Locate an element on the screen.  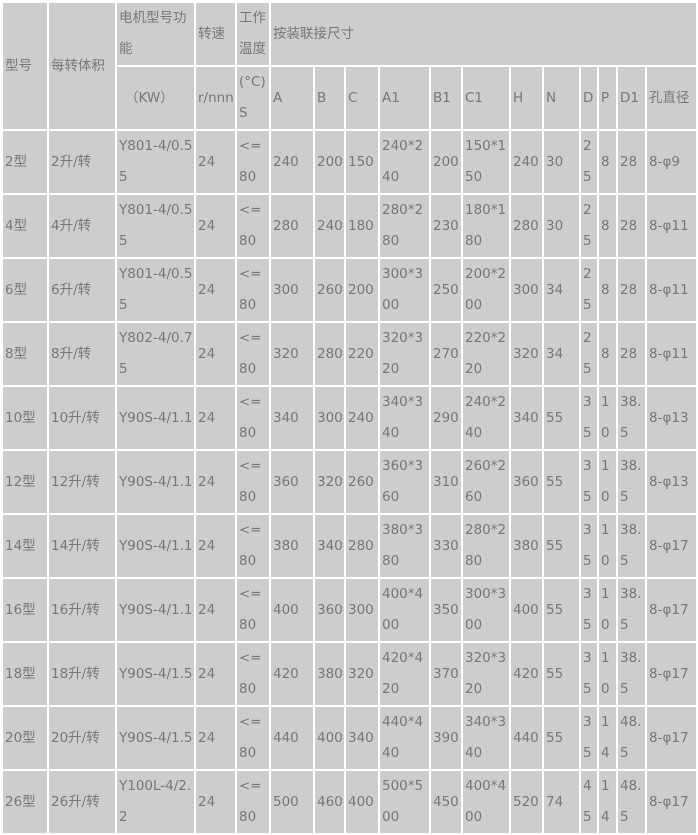
header-dim-7: N is located at coordinates (561, 98).